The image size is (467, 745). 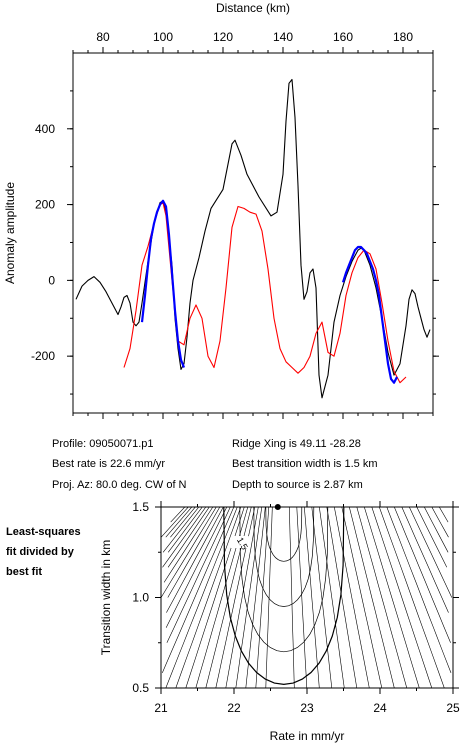 What do you see at coordinates (43, 356) in the screenshot?
I see `y-tick-label: -200` at bounding box center [43, 356].